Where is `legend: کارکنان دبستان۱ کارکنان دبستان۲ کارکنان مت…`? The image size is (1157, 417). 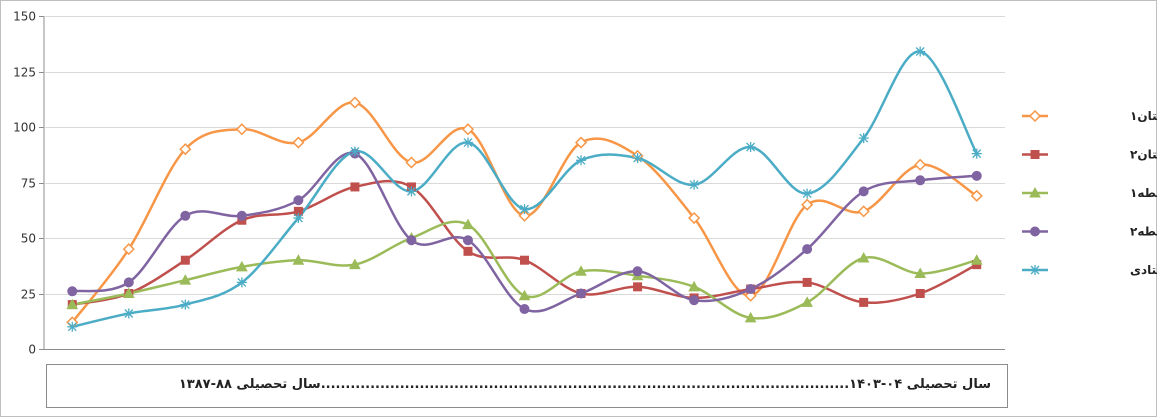
legend: کارکنان دبستان۱ کارکنان دبستان۲ کارکنان مت… is located at coordinates (1089, 193).